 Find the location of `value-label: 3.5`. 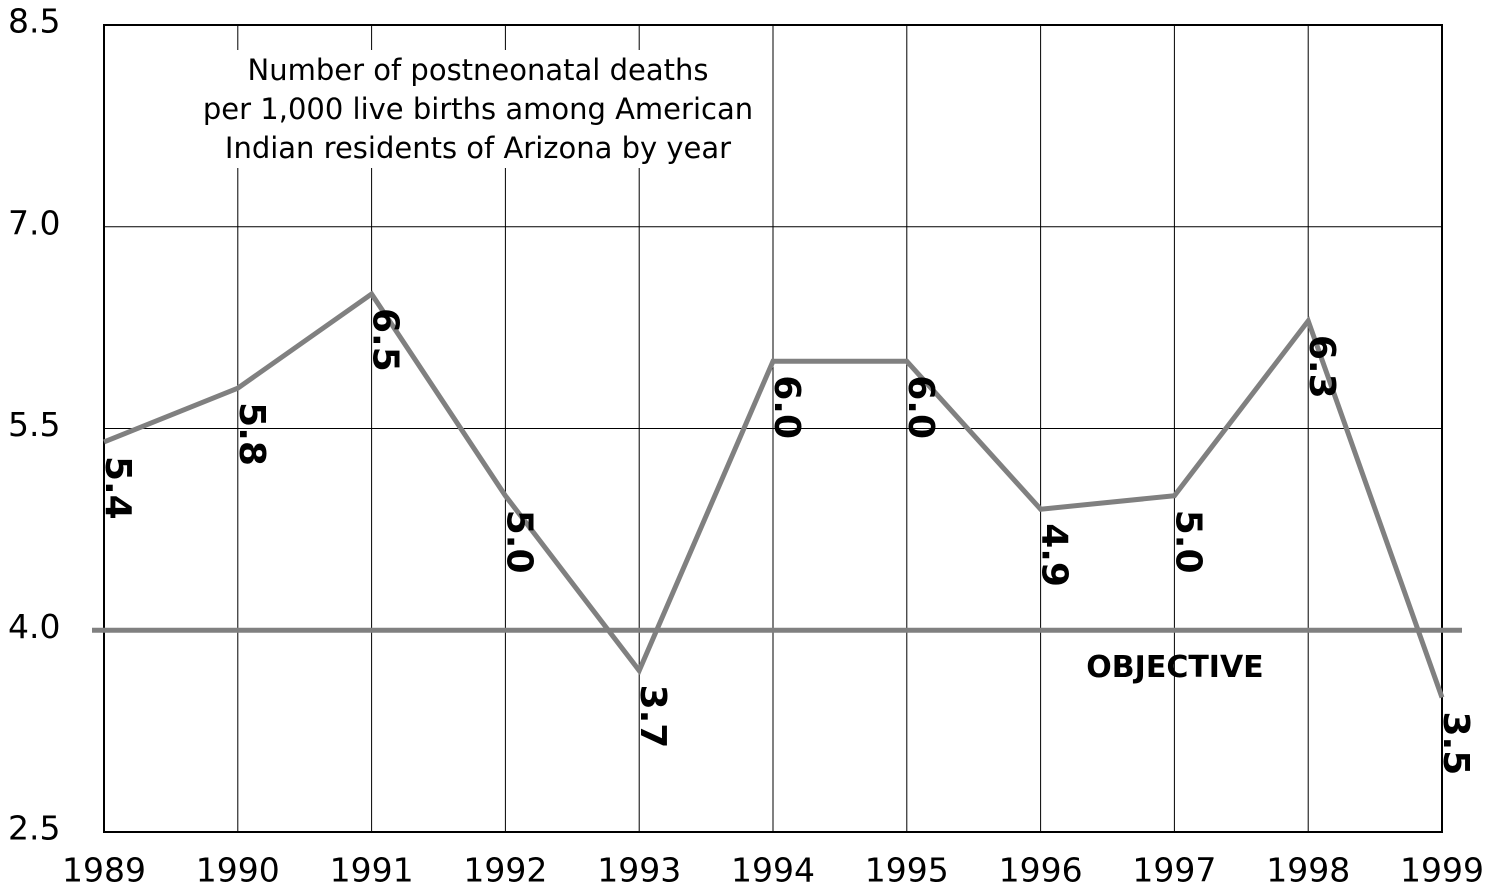

value-label: 3.5 is located at coordinates (1455, 744).